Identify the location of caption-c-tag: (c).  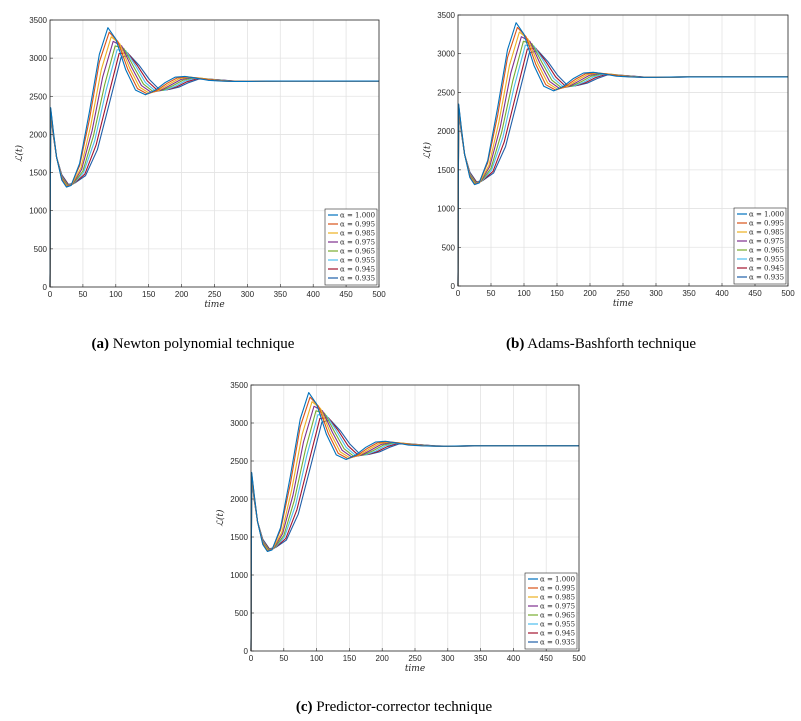
(304, 707).